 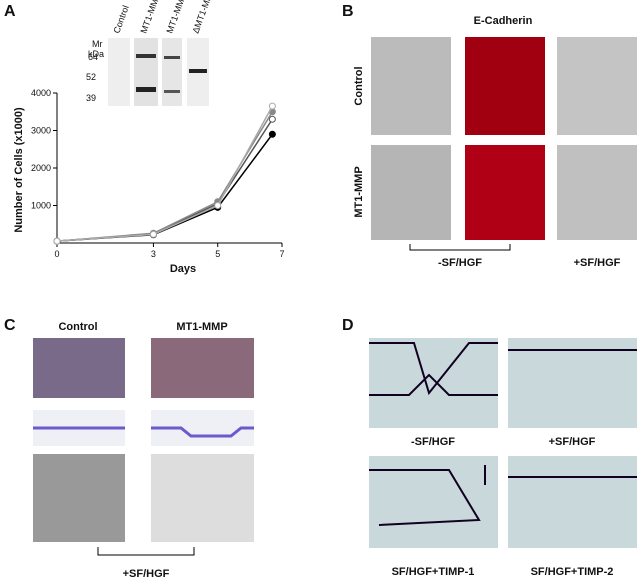 What do you see at coordinates (183, 269) in the screenshot?
I see `x-axis-label: Days` at bounding box center [183, 269].